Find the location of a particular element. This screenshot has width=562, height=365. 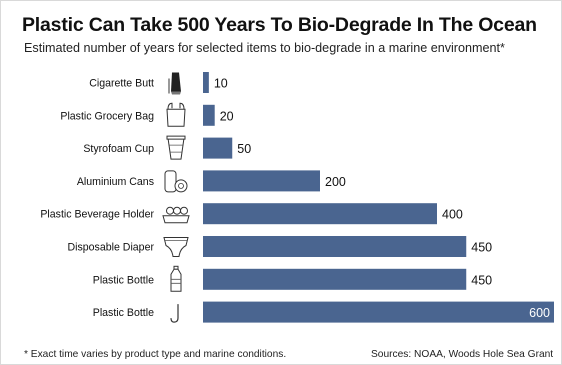

value-label: 50 is located at coordinates (244, 149).